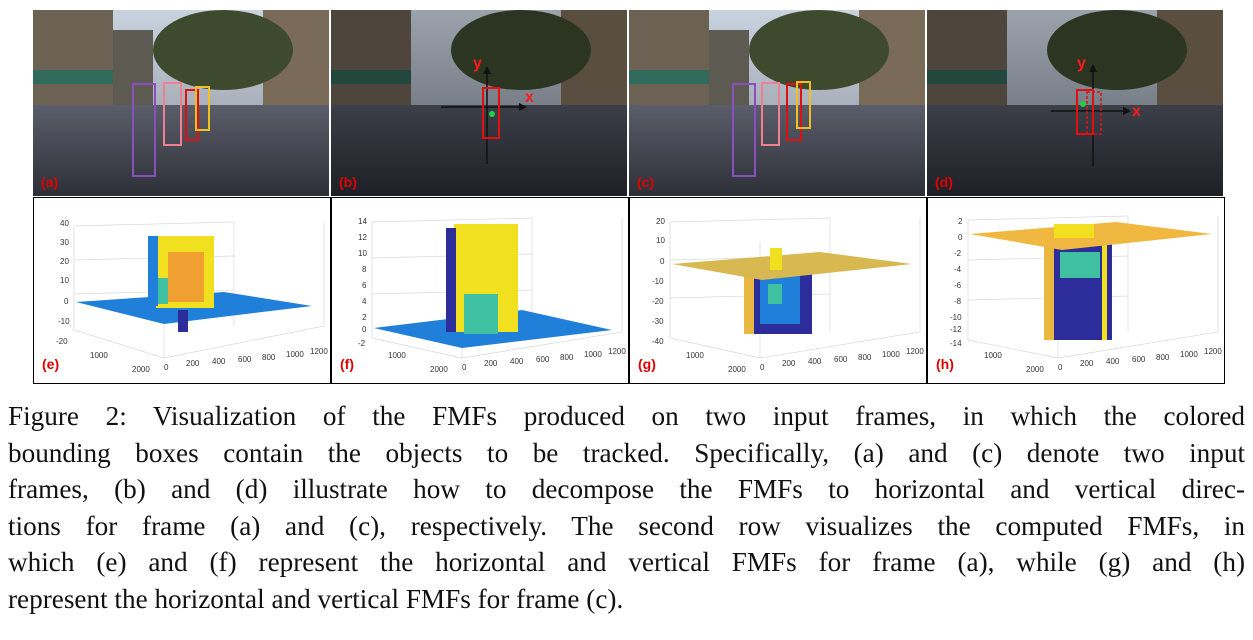  What do you see at coordinates (792, 266) in the screenshot?
I see `top-plane` at bounding box center [792, 266].